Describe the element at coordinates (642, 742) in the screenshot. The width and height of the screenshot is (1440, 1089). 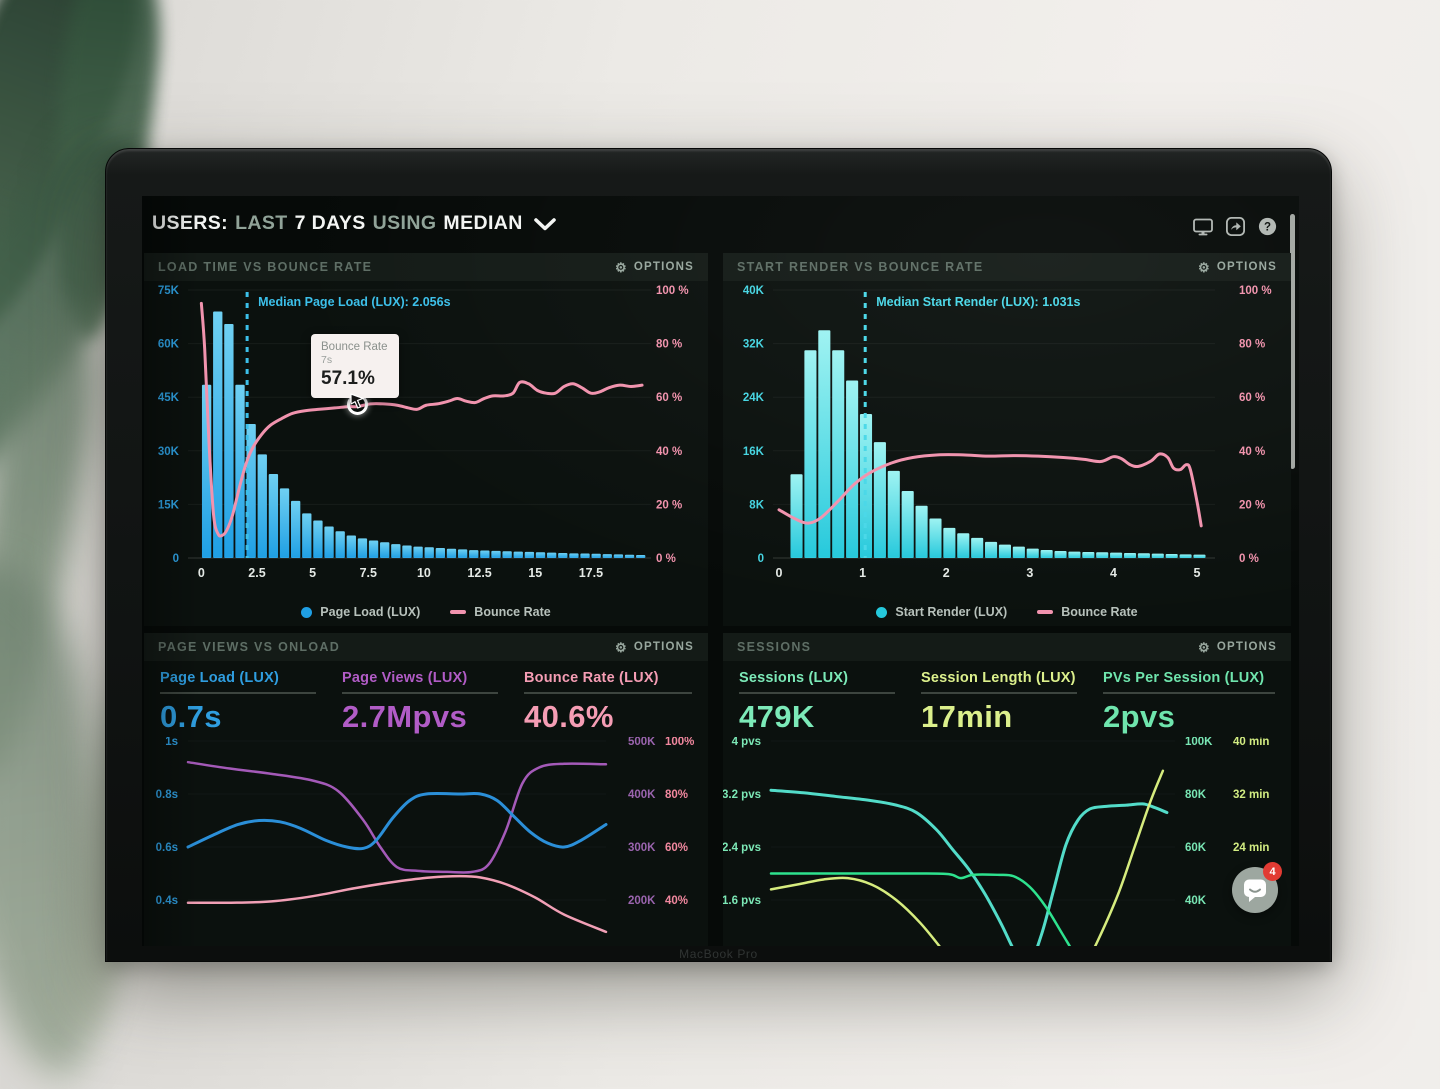
I see `svg-text: 500K` at that location.